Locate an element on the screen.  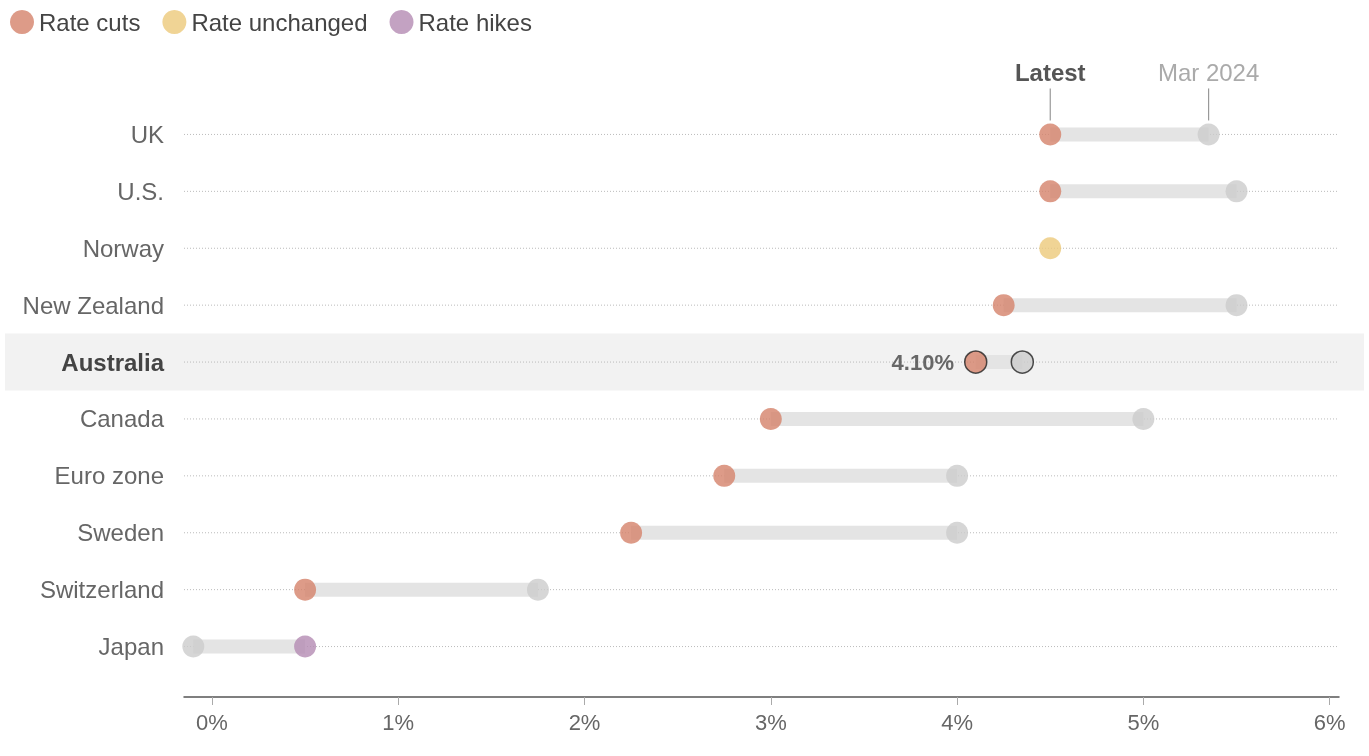
x-tick-label: 6% is located at coordinates (1329, 722).